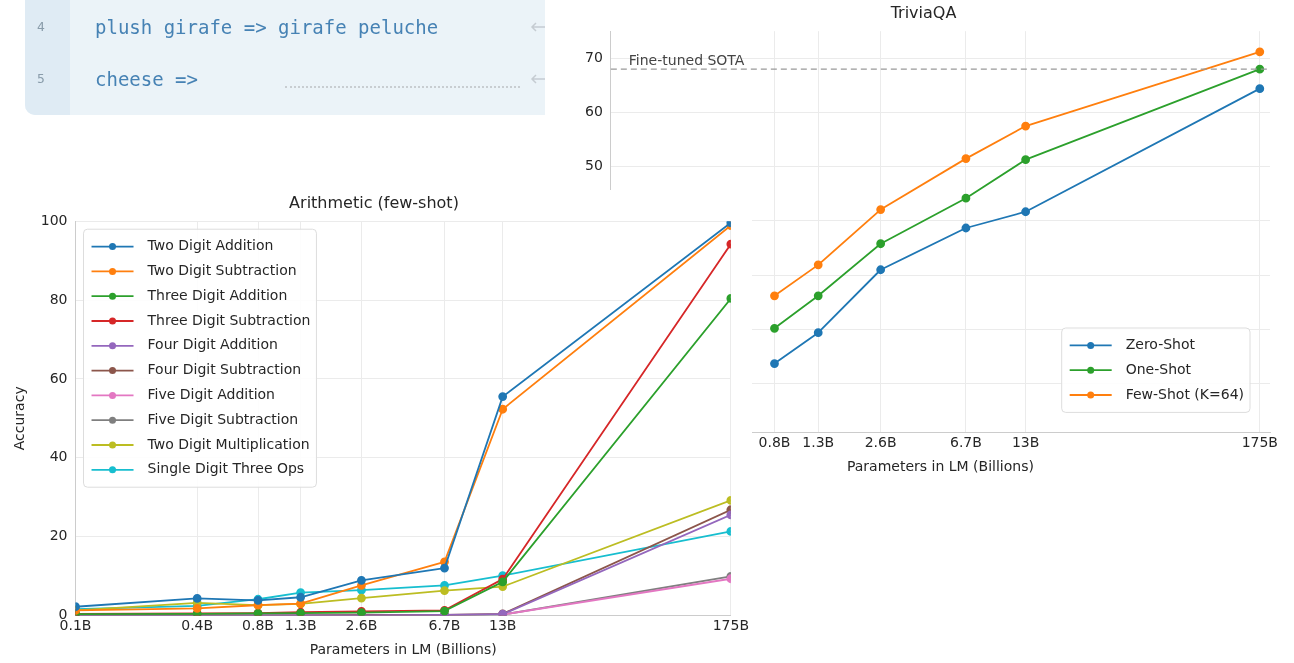  Describe the element at coordinates (228, 319) in the screenshot. I see `legend-label: Three Digit Subtraction` at that location.